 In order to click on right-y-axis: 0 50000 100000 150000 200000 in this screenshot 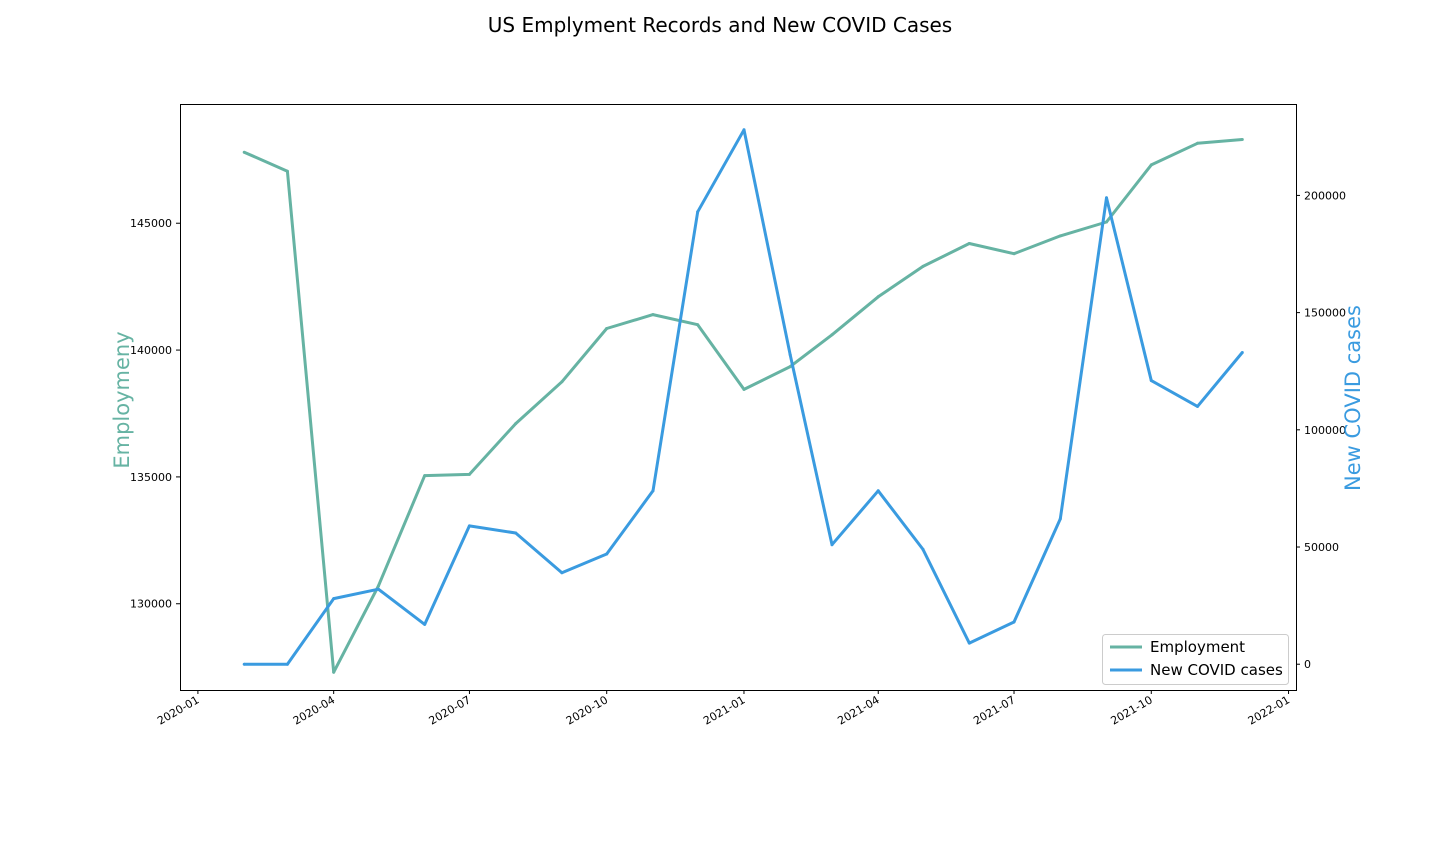, I will do `click(1321, 430)`.